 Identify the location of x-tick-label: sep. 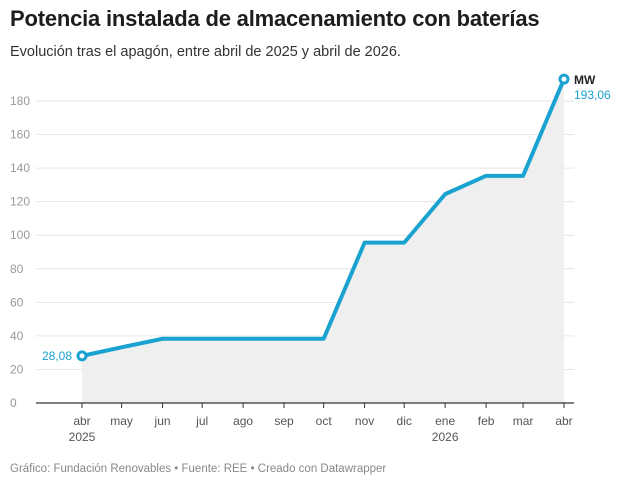
(284, 421).